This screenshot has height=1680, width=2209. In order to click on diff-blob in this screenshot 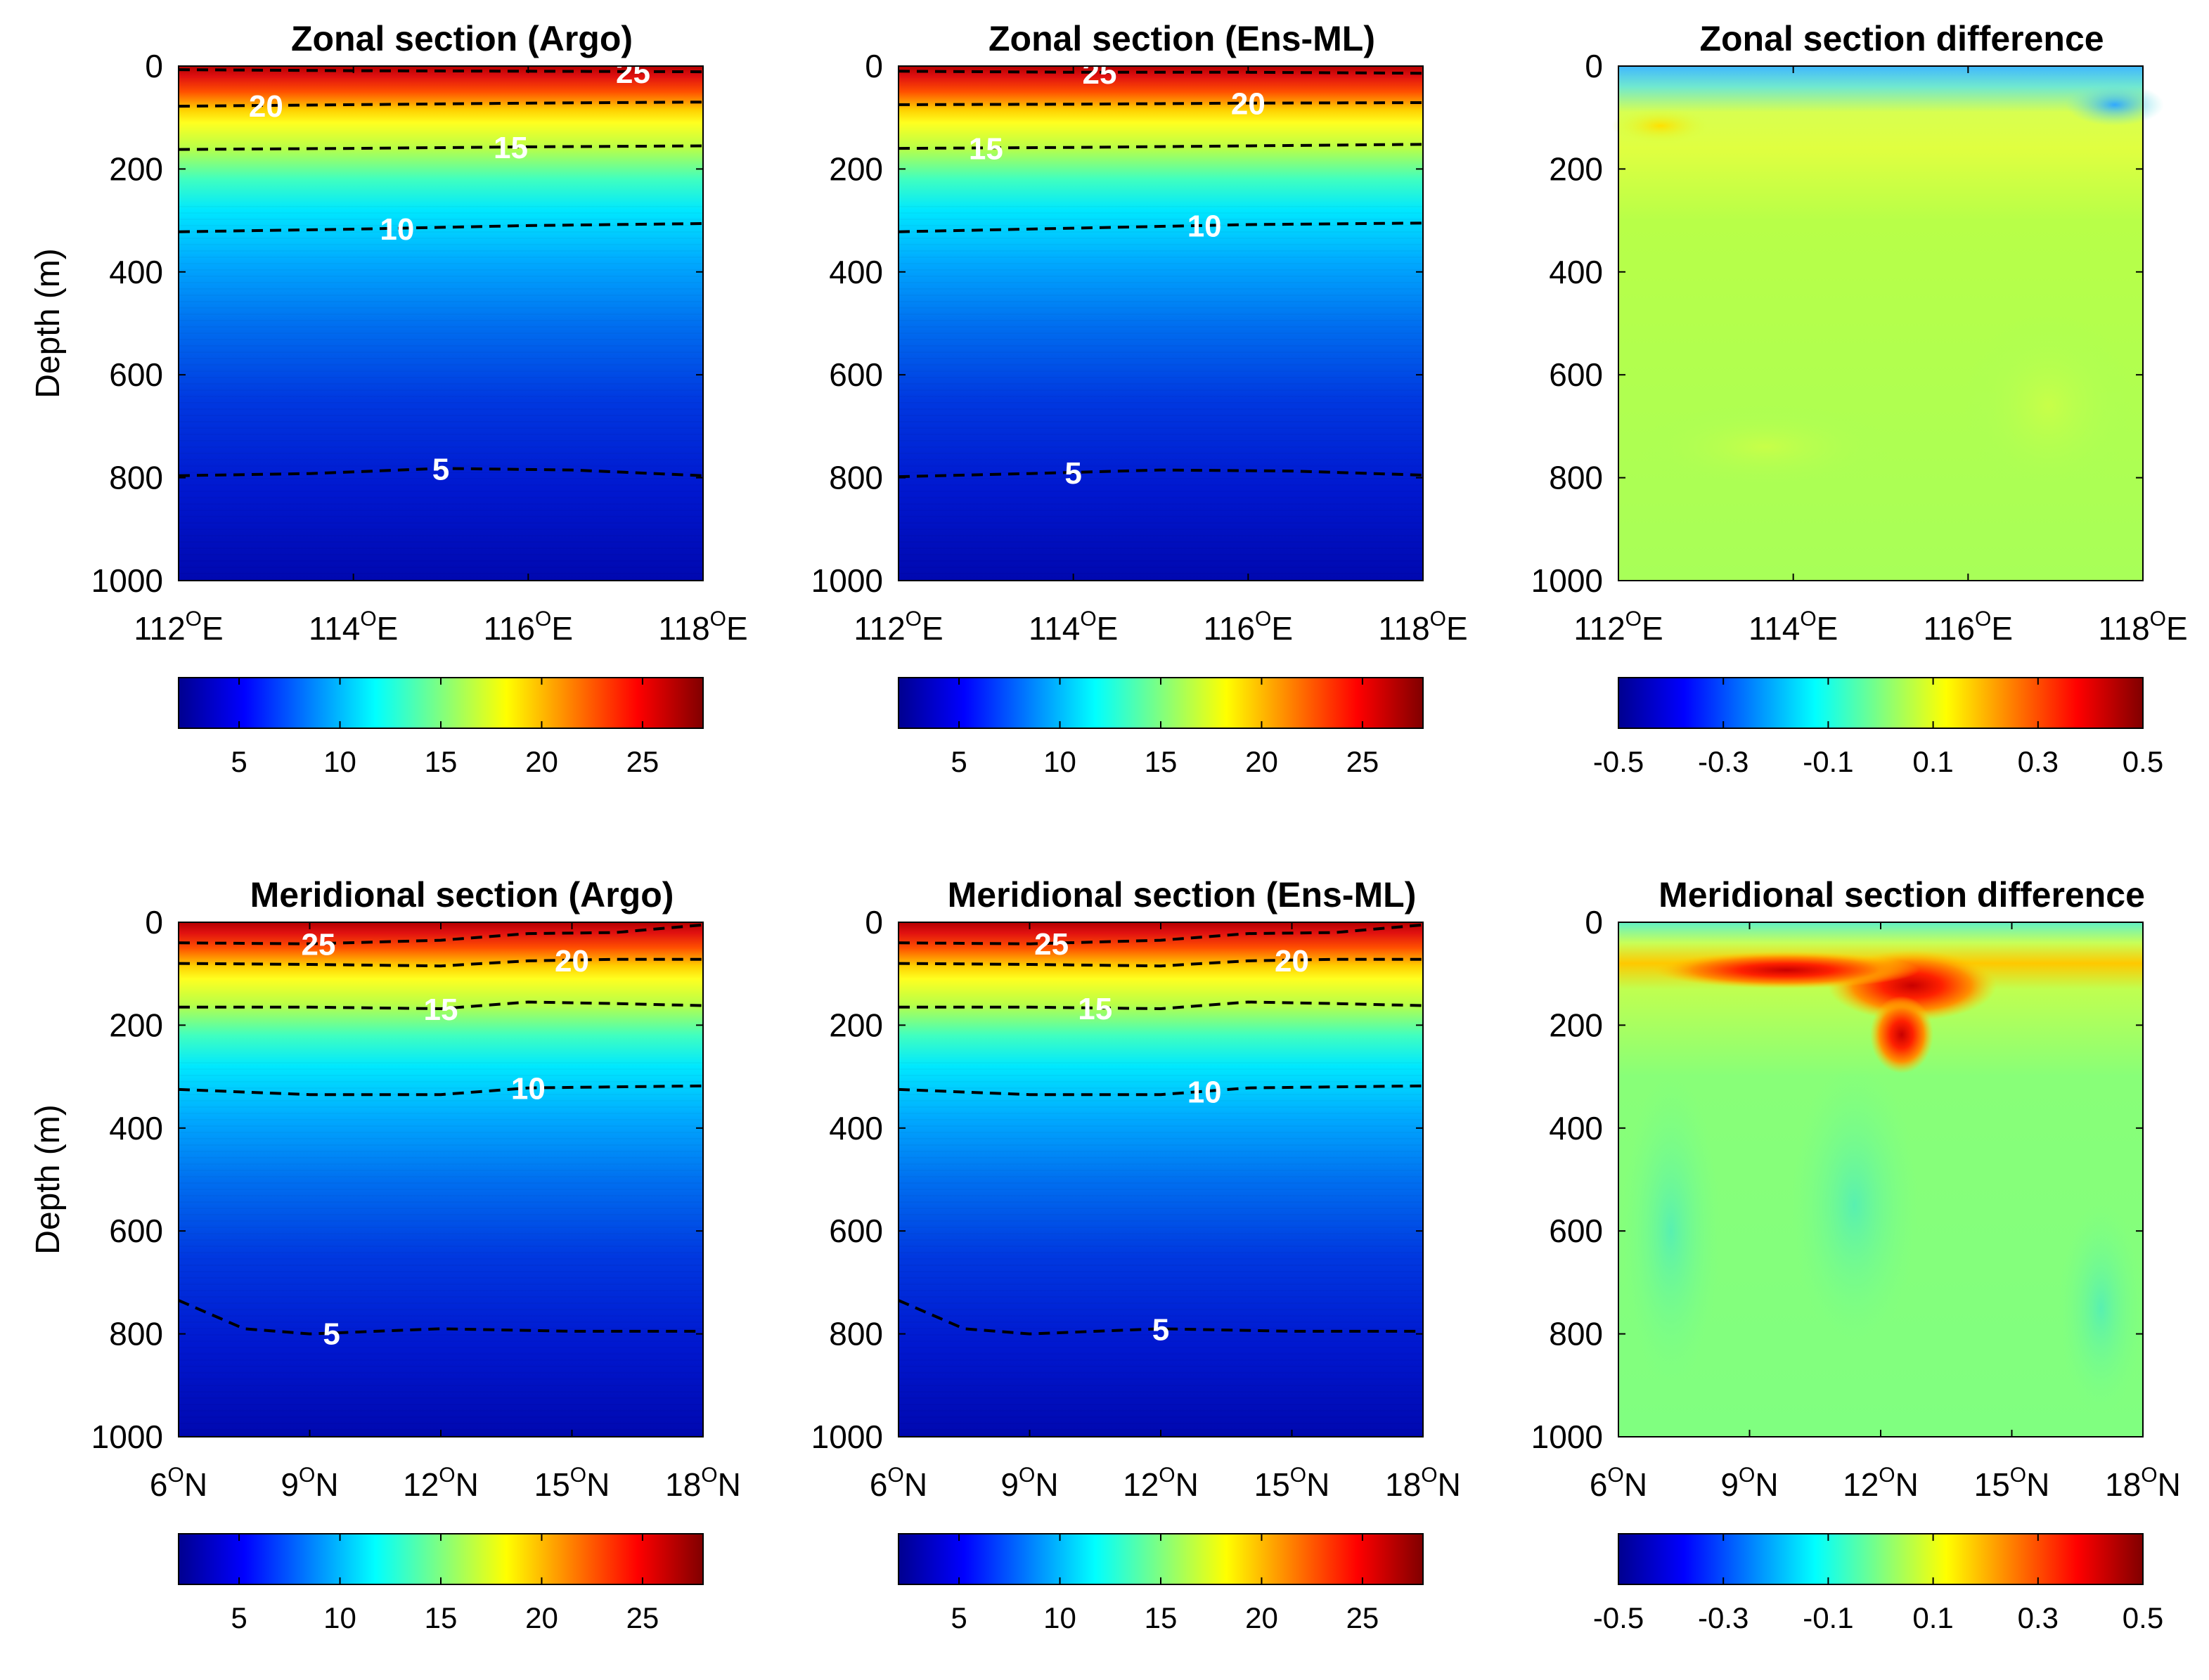, I will do `click(1765, 446)`.